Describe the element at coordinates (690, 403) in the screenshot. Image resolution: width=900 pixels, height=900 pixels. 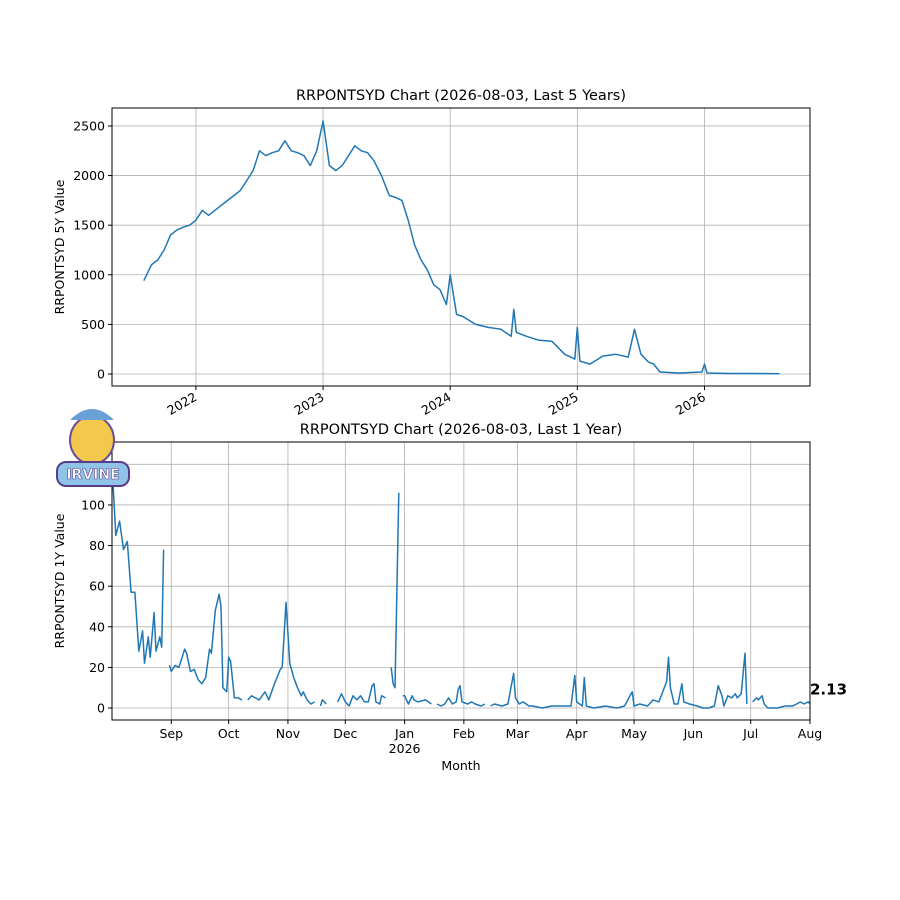
I see `x-tick-label: 2026` at that location.